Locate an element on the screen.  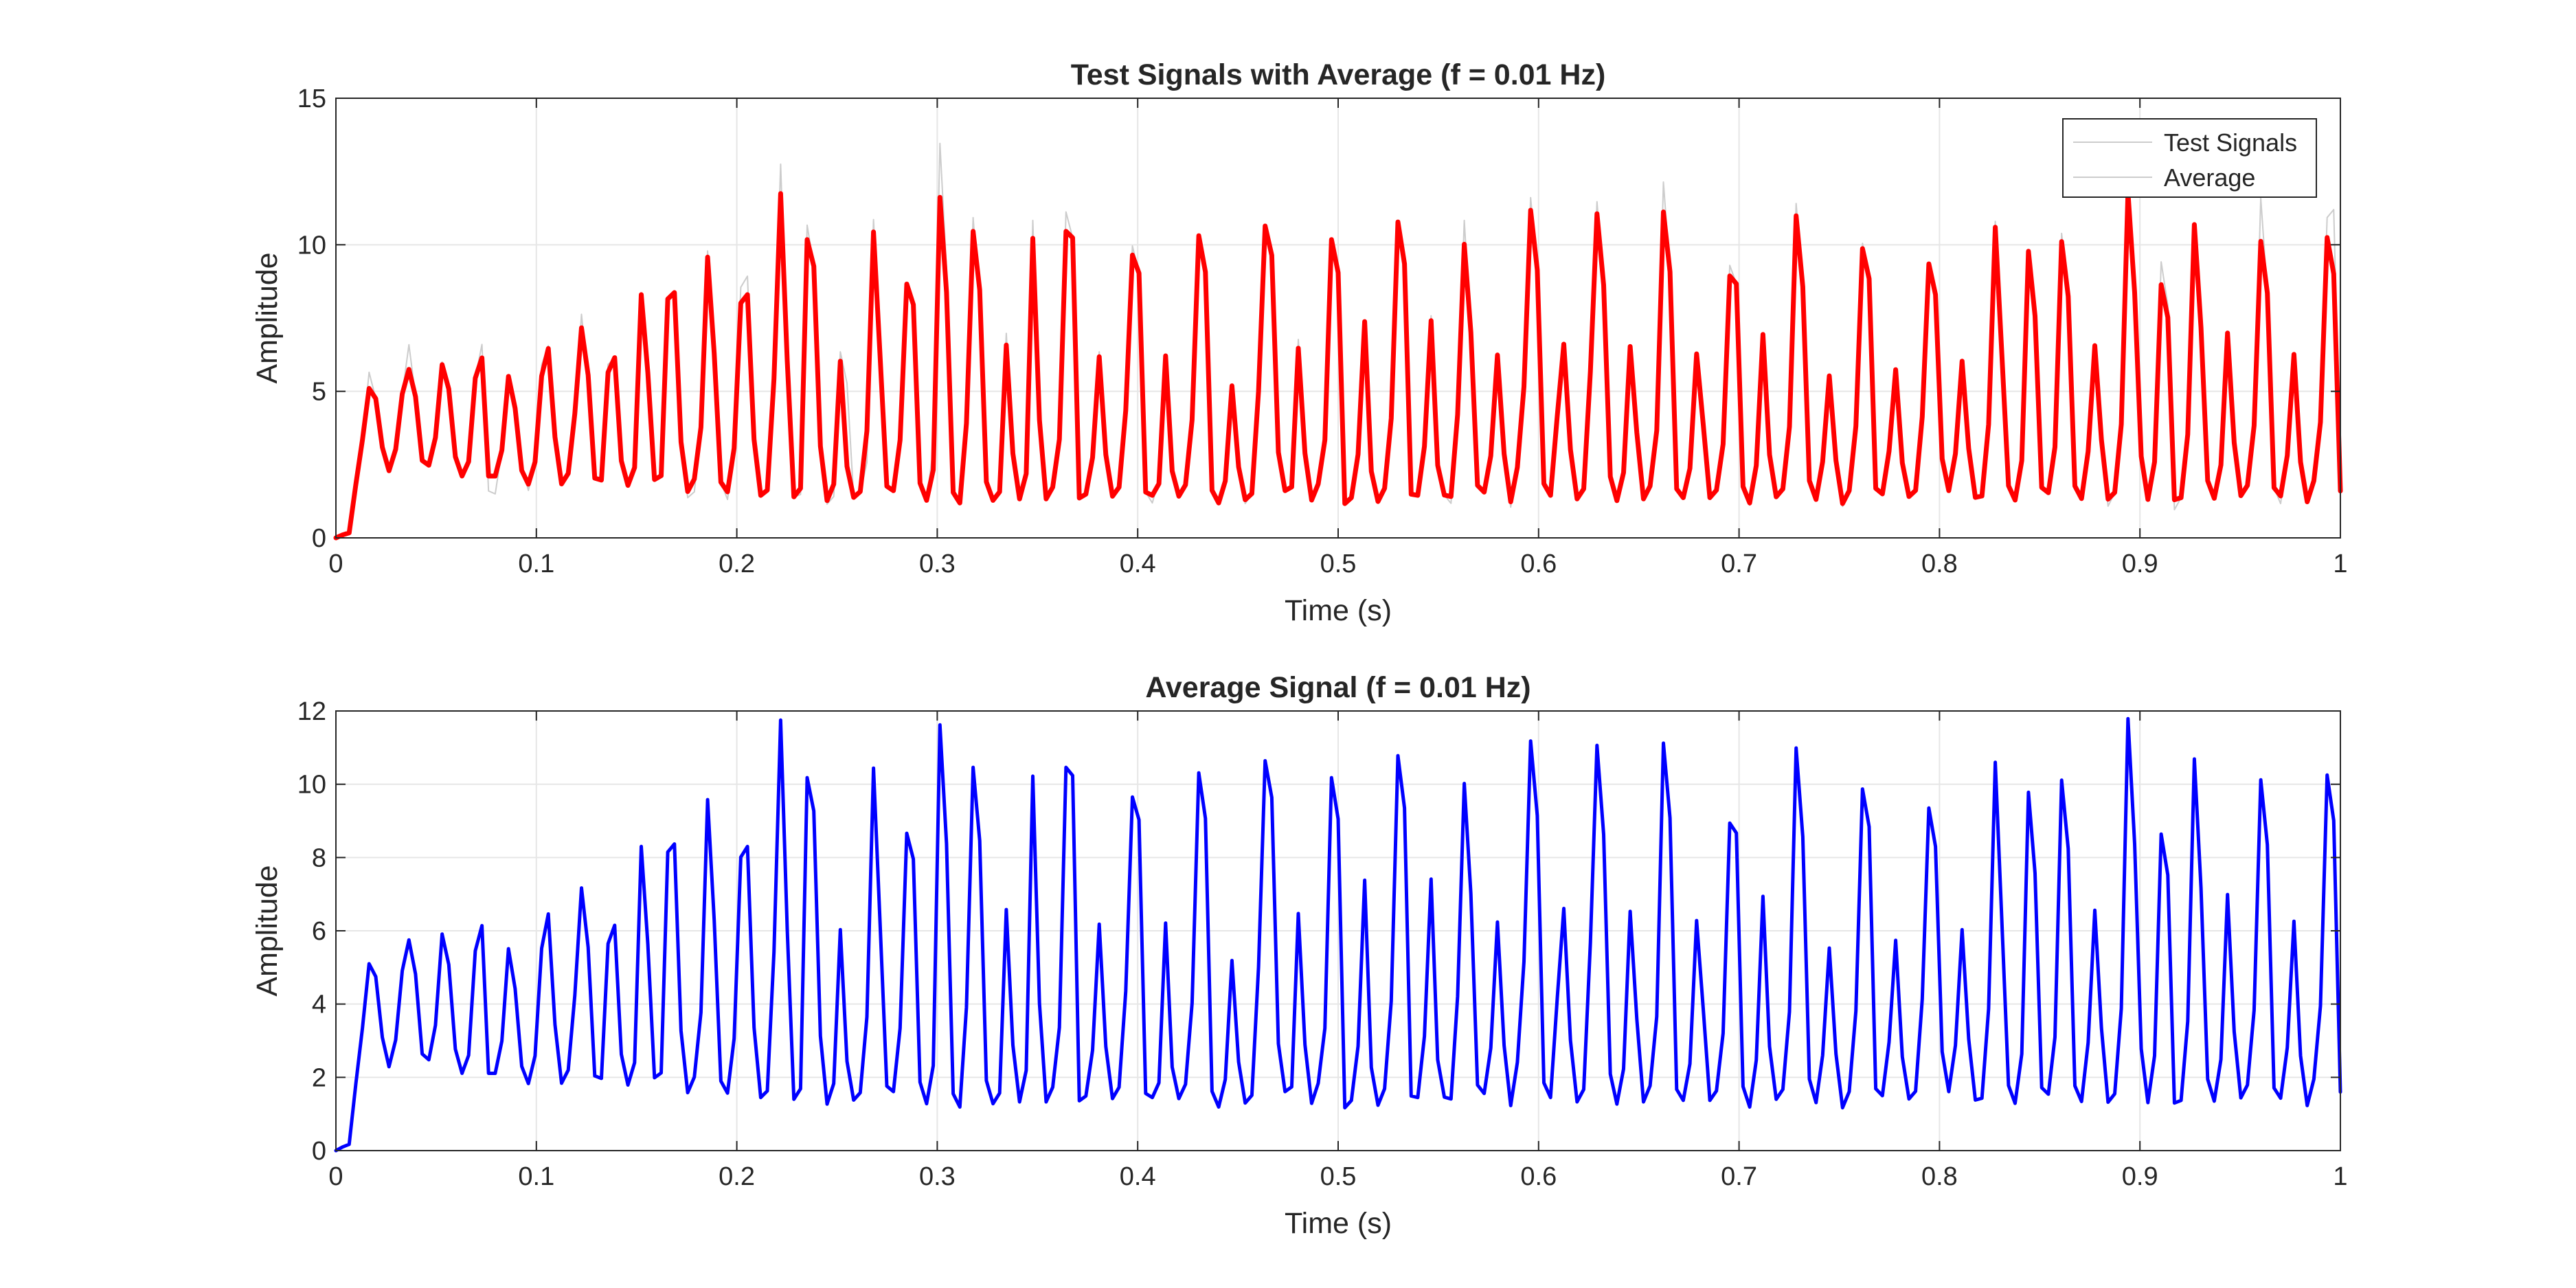
legend-box is located at coordinates (2189, 158).